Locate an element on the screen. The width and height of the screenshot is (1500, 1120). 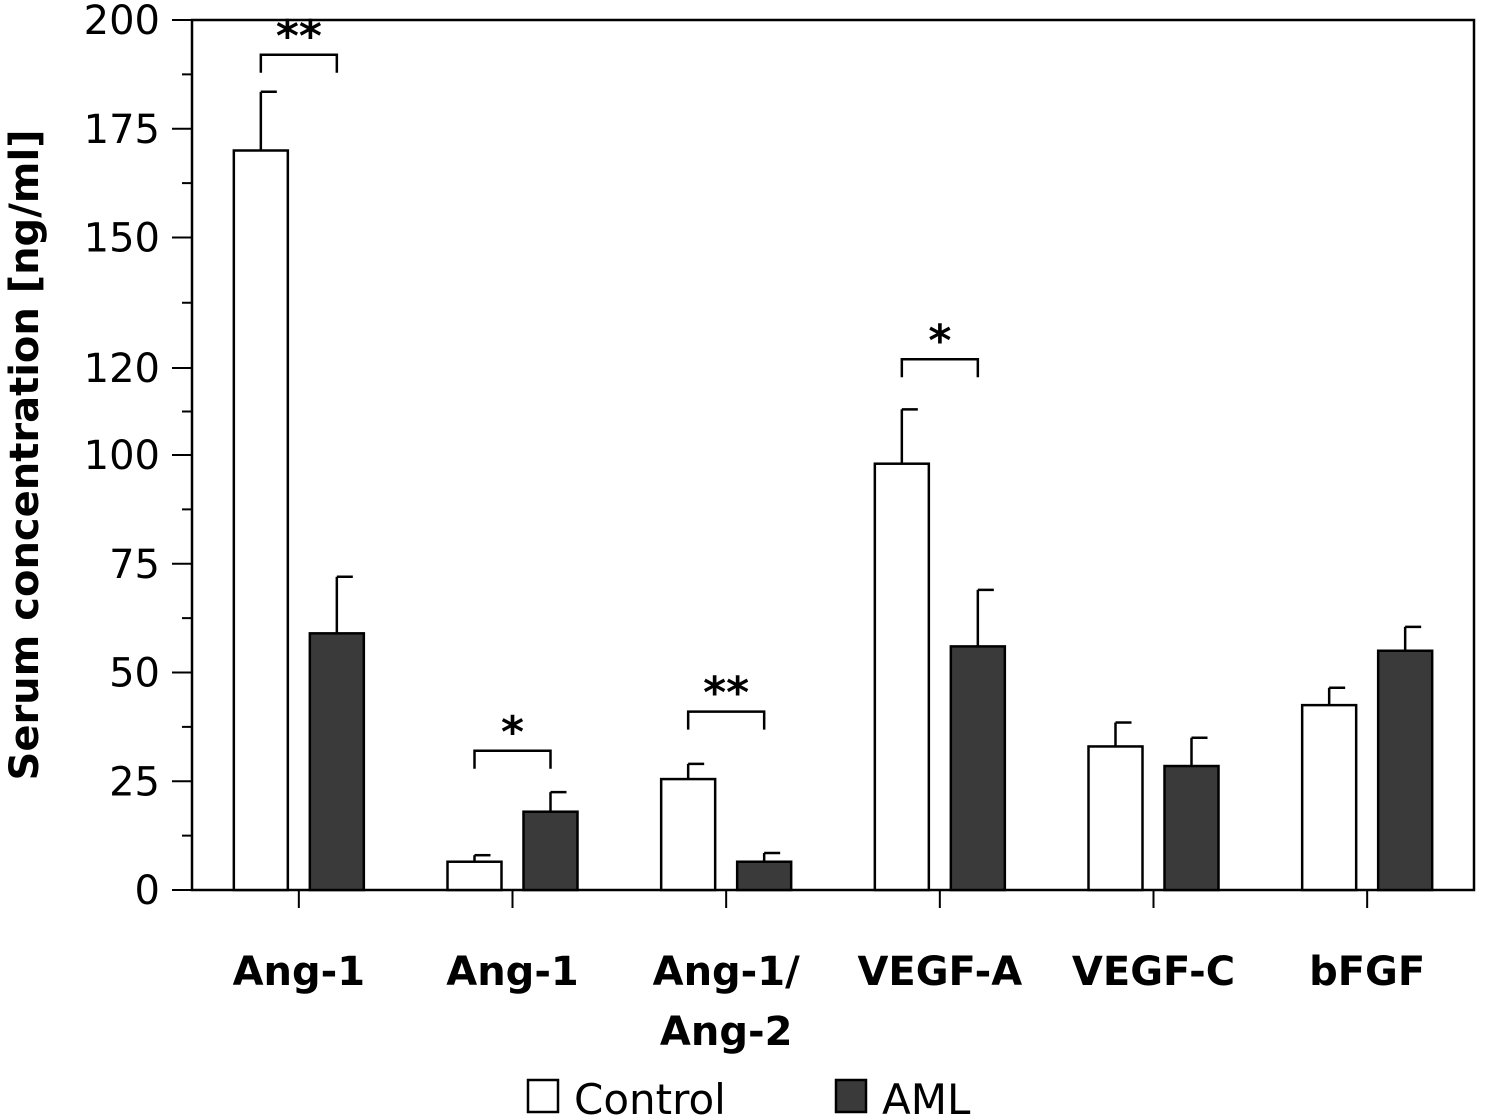
y-tick-label: 25 is located at coordinates (134, 782).